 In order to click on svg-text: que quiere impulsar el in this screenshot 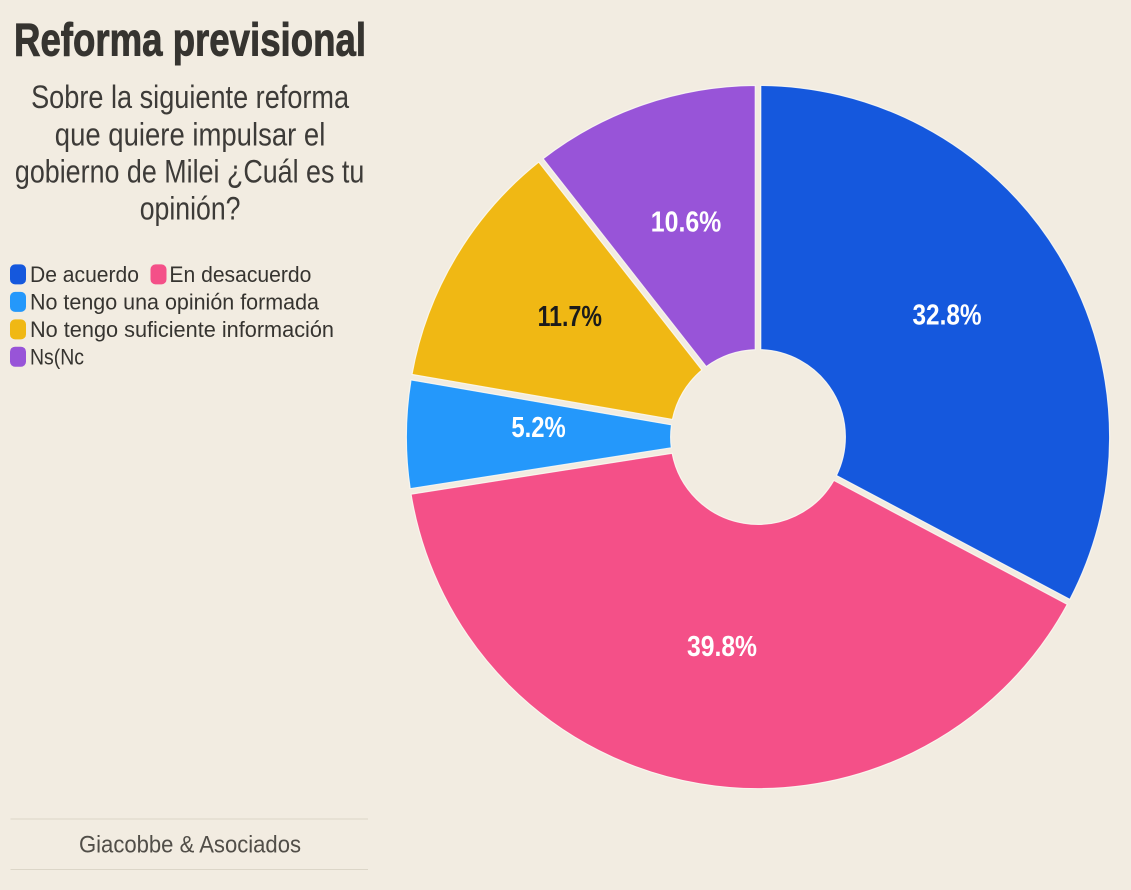, I will do `click(190, 134)`.